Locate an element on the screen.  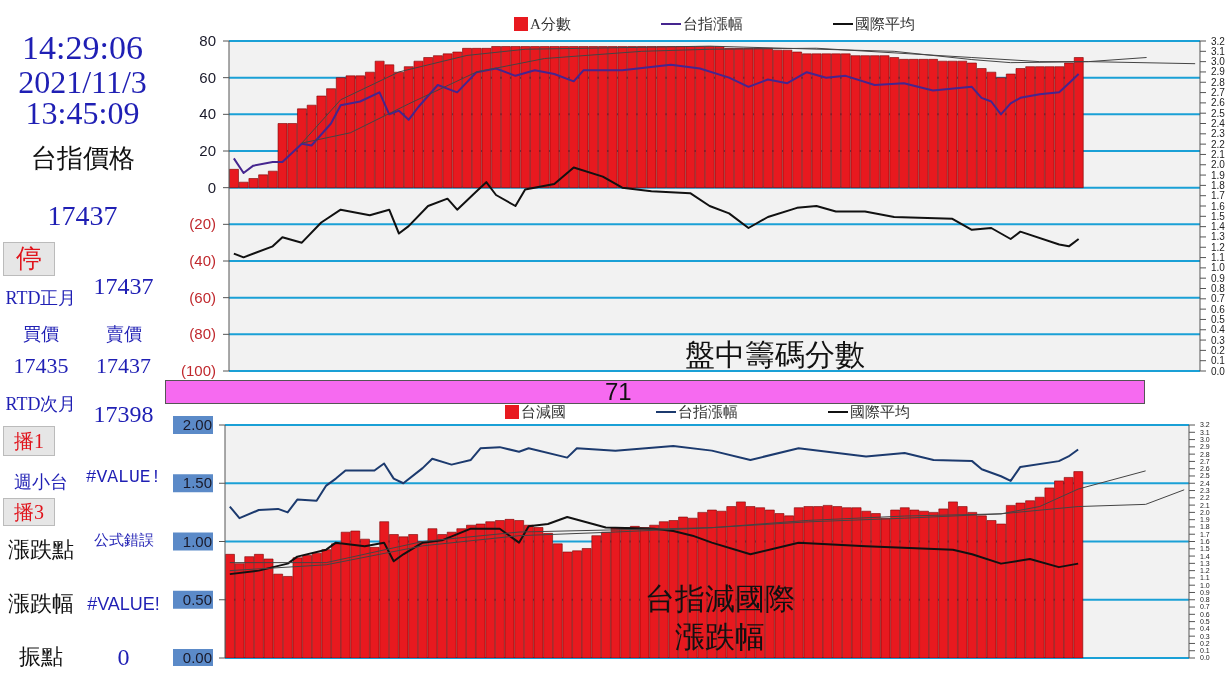
y2-tick-label: 2.3 is located at coordinates (1218, 134).